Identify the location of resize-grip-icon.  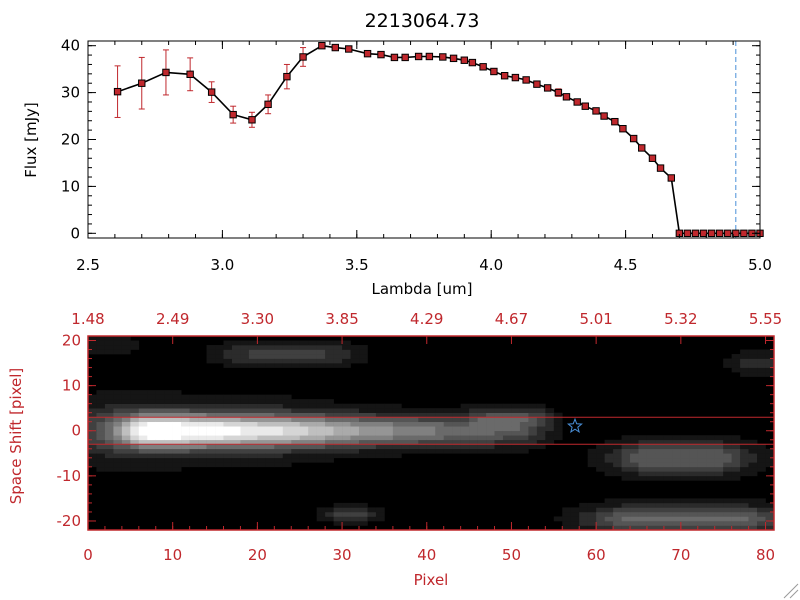
(791, 591).